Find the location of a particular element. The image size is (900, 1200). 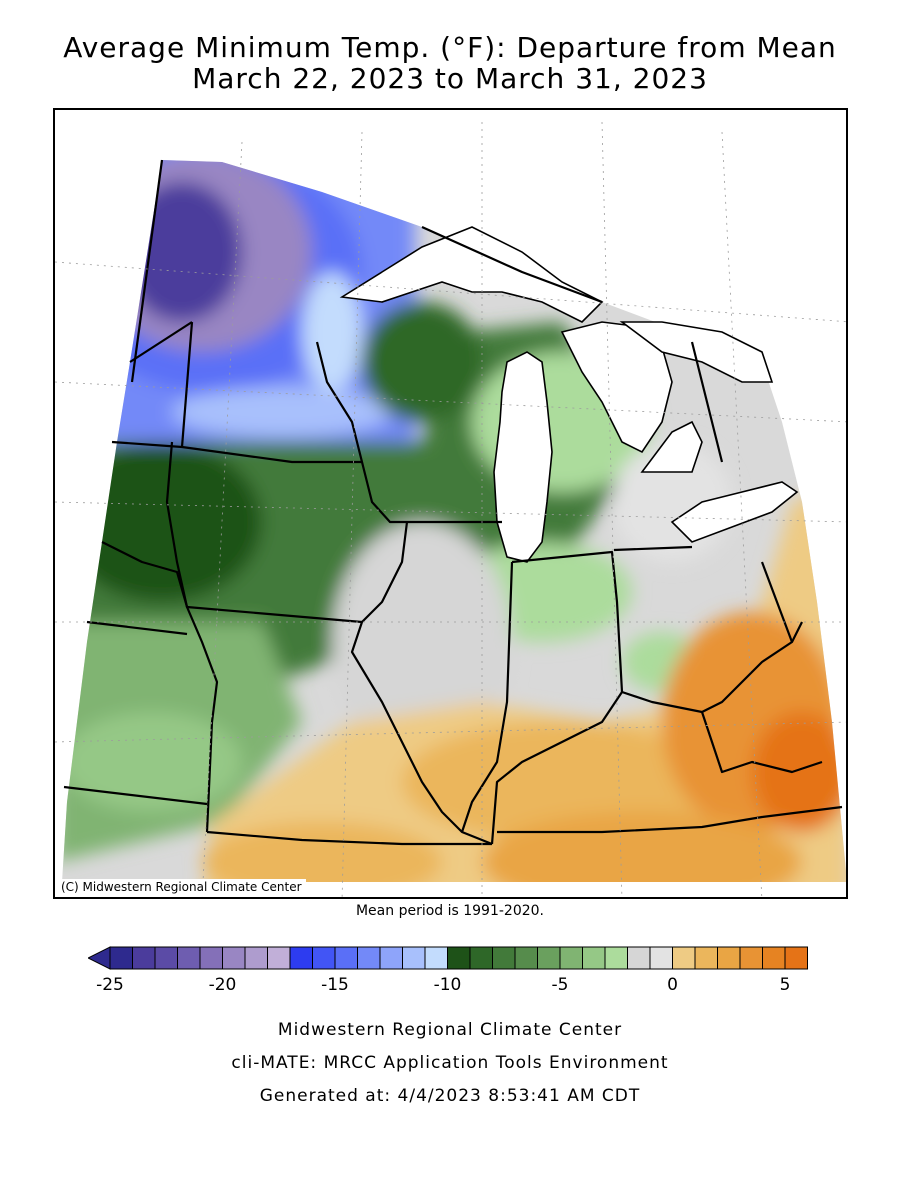

legend-tick-label: -15 is located at coordinates (335, 985).